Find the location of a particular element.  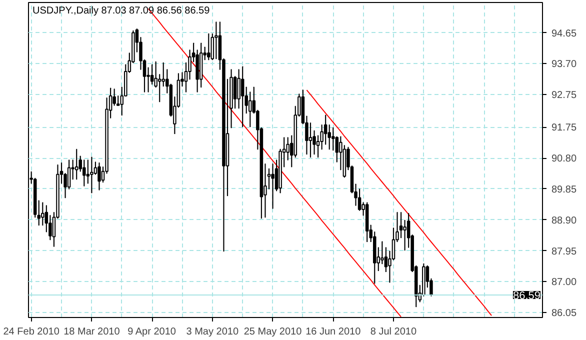

x-tick-label: 16 Jun 2010 is located at coordinates (334, 332).